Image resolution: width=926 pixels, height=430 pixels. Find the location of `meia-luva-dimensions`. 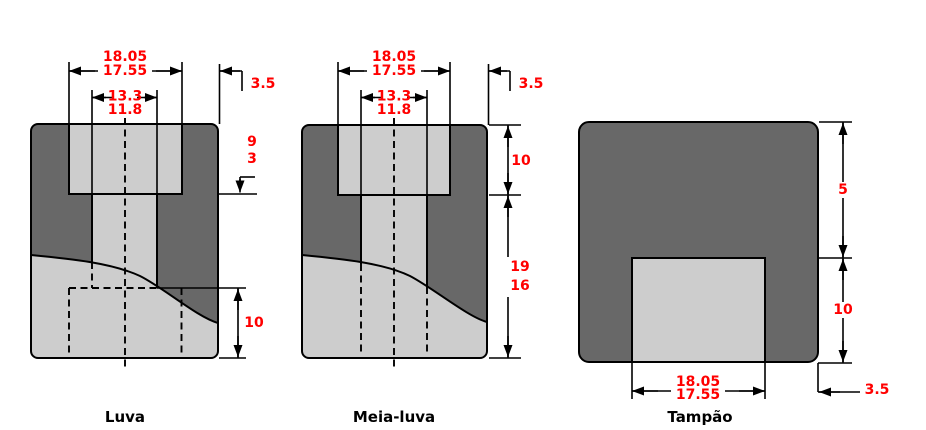

meia-luva-dimensions is located at coordinates (437, 210).